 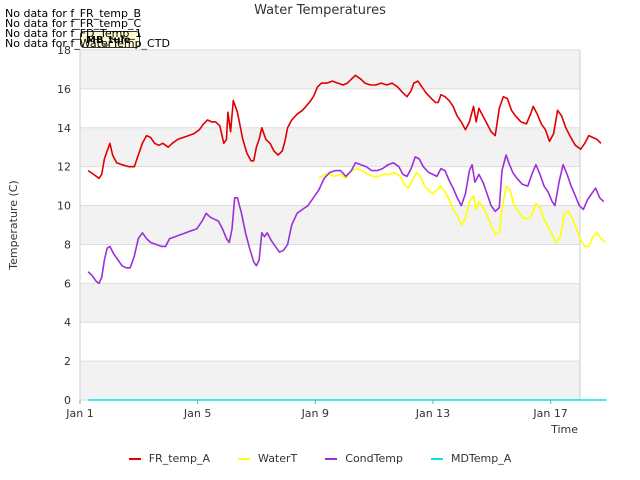 I want to click on no-data-notice-2: No data for f_FR_temp_C, so click(x=73, y=23).